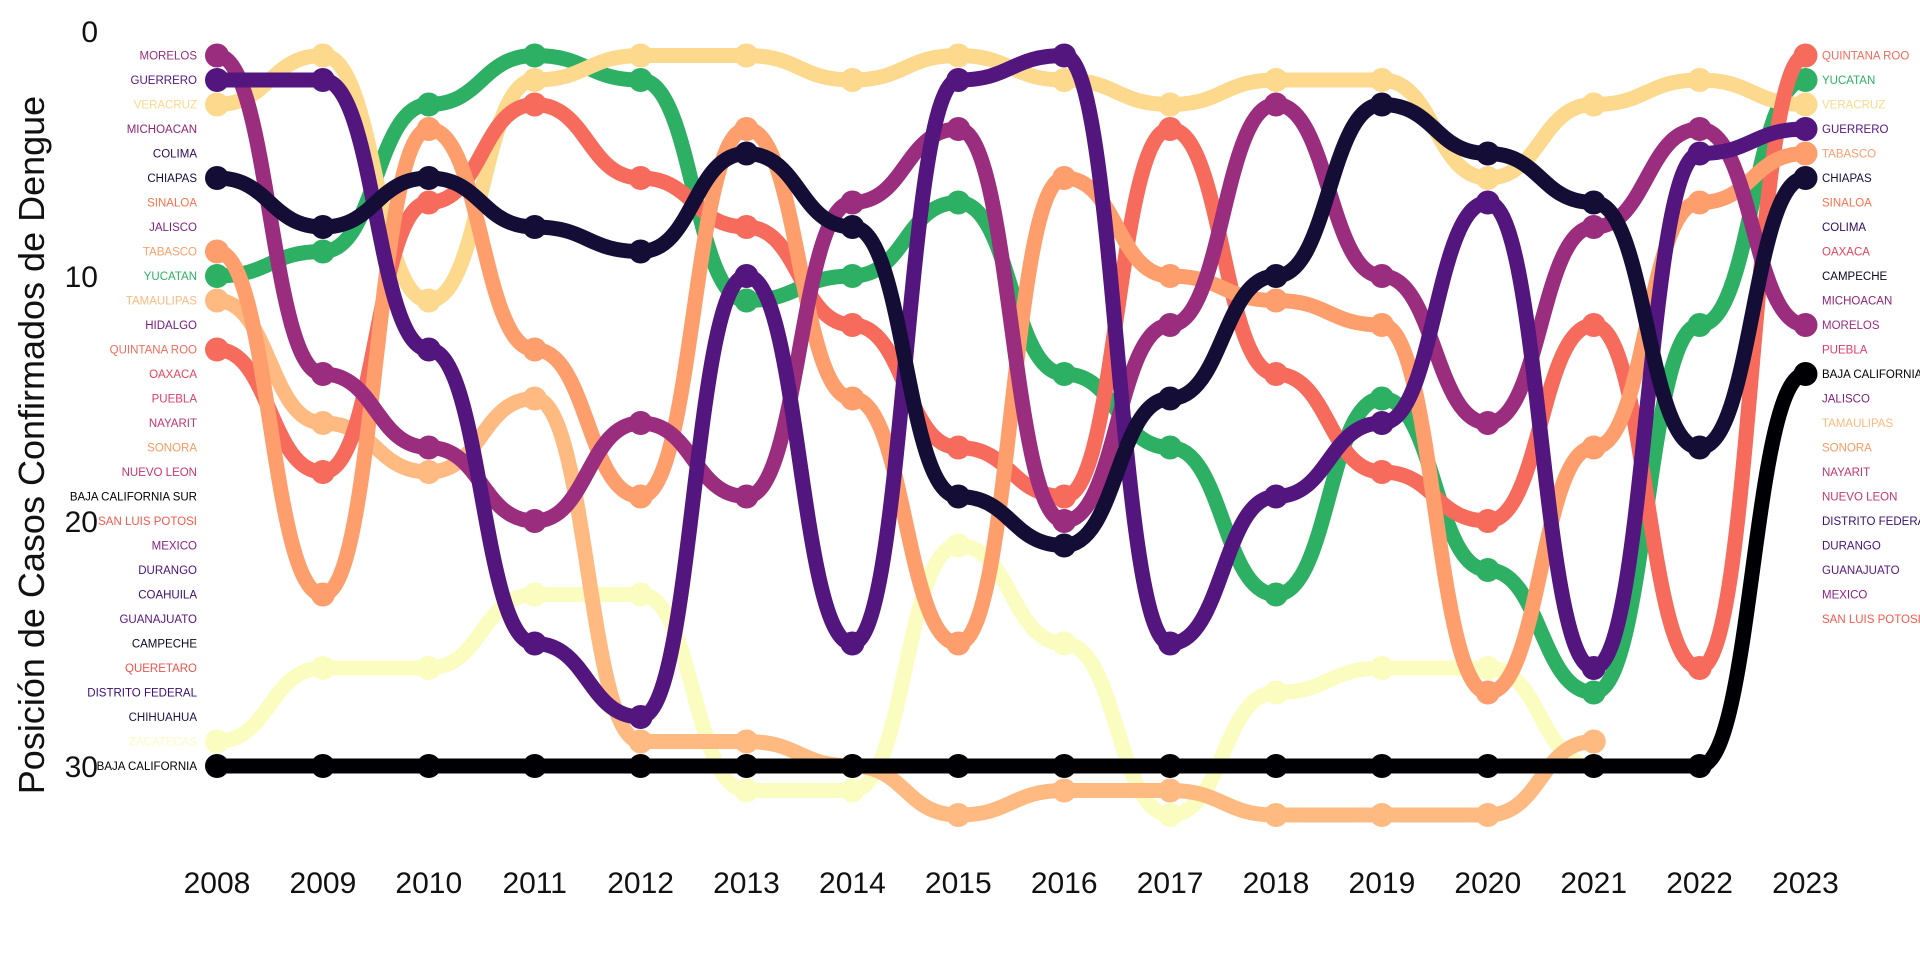  What do you see at coordinates (1847, 179) in the screenshot?
I see `state-label-right: CHIAPAS` at bounding box center [1847, 179].